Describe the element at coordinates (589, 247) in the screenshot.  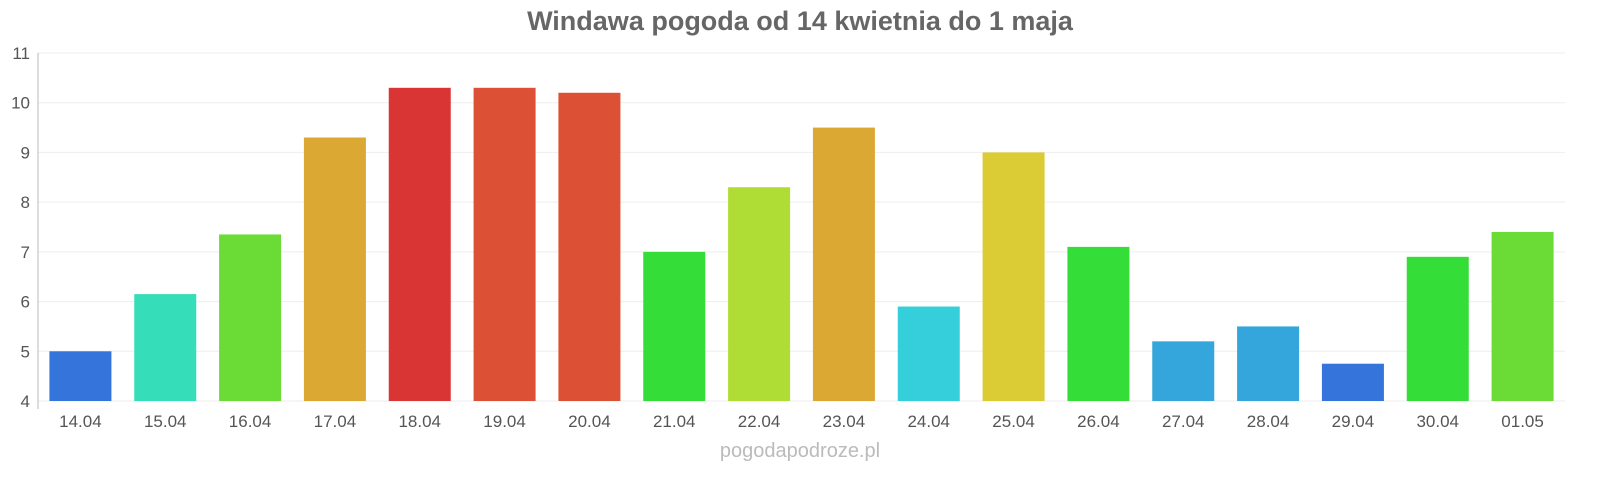
I see `bar-20.04` at that location.